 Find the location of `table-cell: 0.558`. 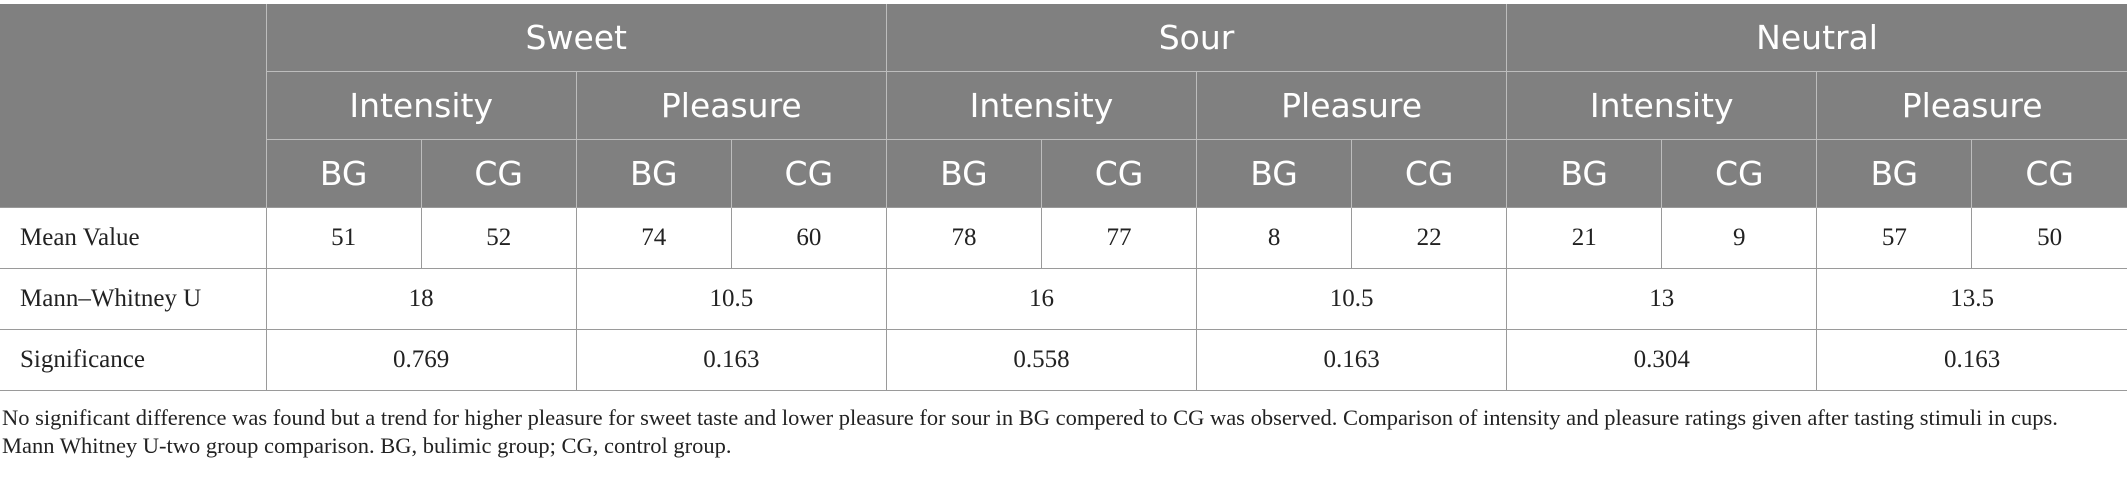

table-cell: 0.558 is located at coordinates (1041, 360).